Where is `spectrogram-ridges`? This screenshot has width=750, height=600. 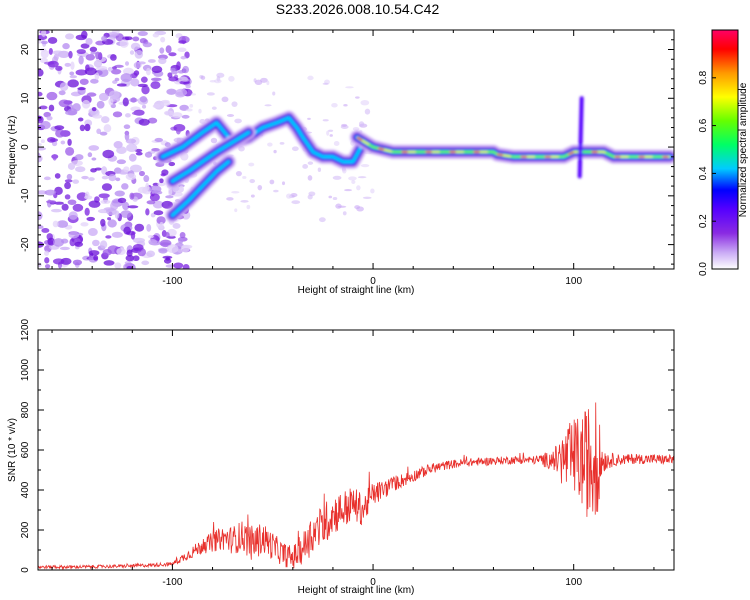
spectrogram-ridges is located at coordinates (414, 159).